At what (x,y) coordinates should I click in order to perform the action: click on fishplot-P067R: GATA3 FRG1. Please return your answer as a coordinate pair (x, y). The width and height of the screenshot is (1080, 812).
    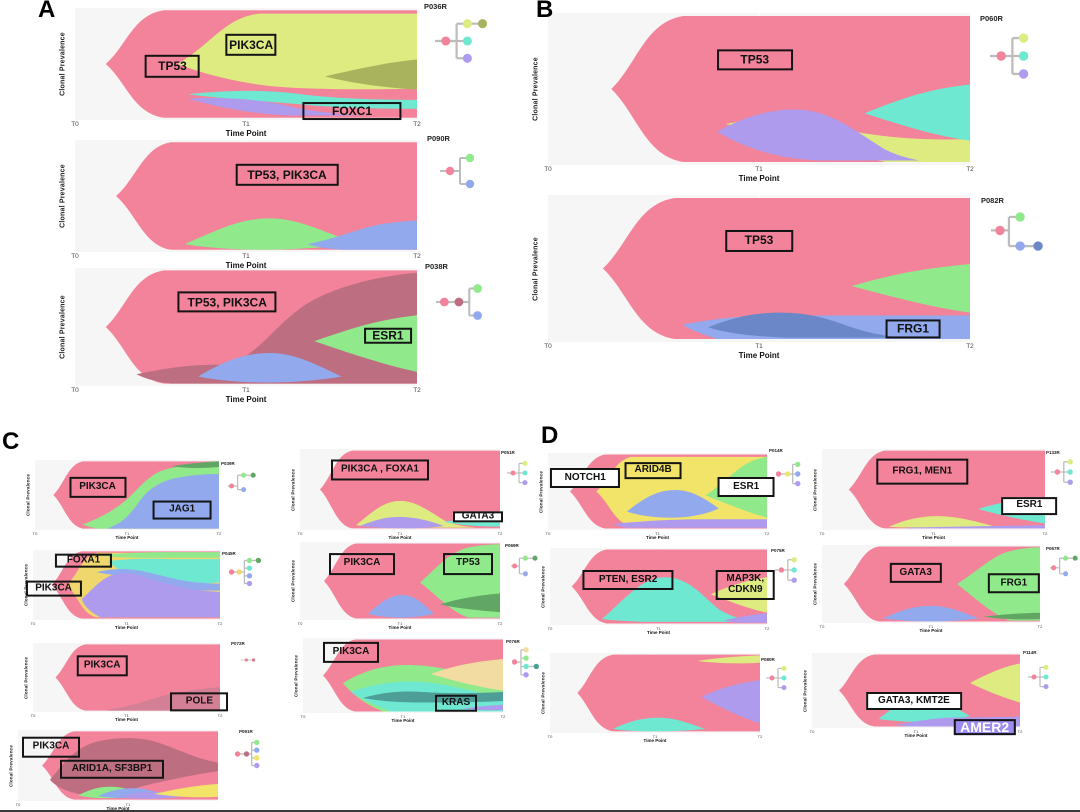
    Looking at the image, I should click on (931, 584).